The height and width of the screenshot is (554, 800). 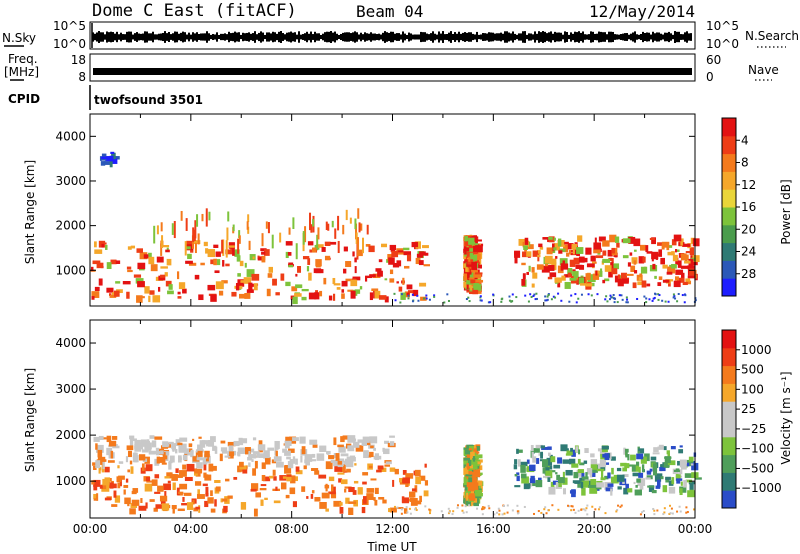 I want to click on freq-label: Freq., so click(x=23, y=59).